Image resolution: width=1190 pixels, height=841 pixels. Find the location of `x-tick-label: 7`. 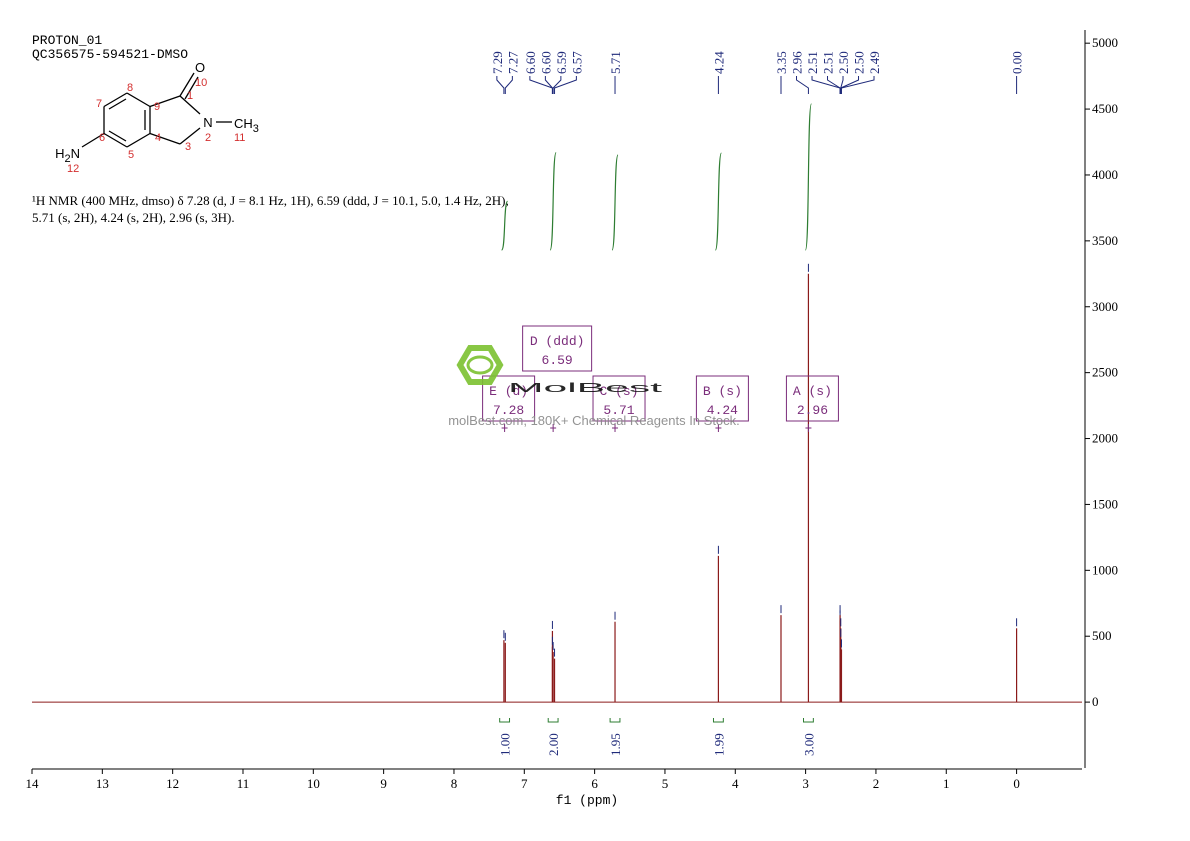

x-tick-label: 7 is located at coordinates (524, 783).